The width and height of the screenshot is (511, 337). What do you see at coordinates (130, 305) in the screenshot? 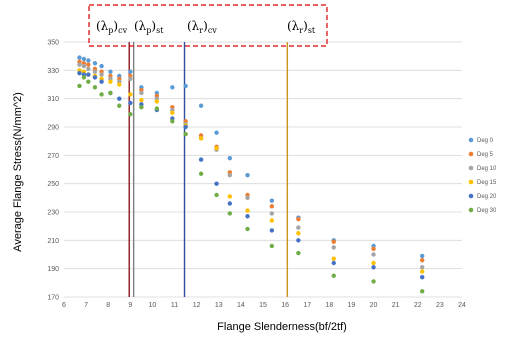
I see `x-tick-label: 9` at bounding box center [130, 305].